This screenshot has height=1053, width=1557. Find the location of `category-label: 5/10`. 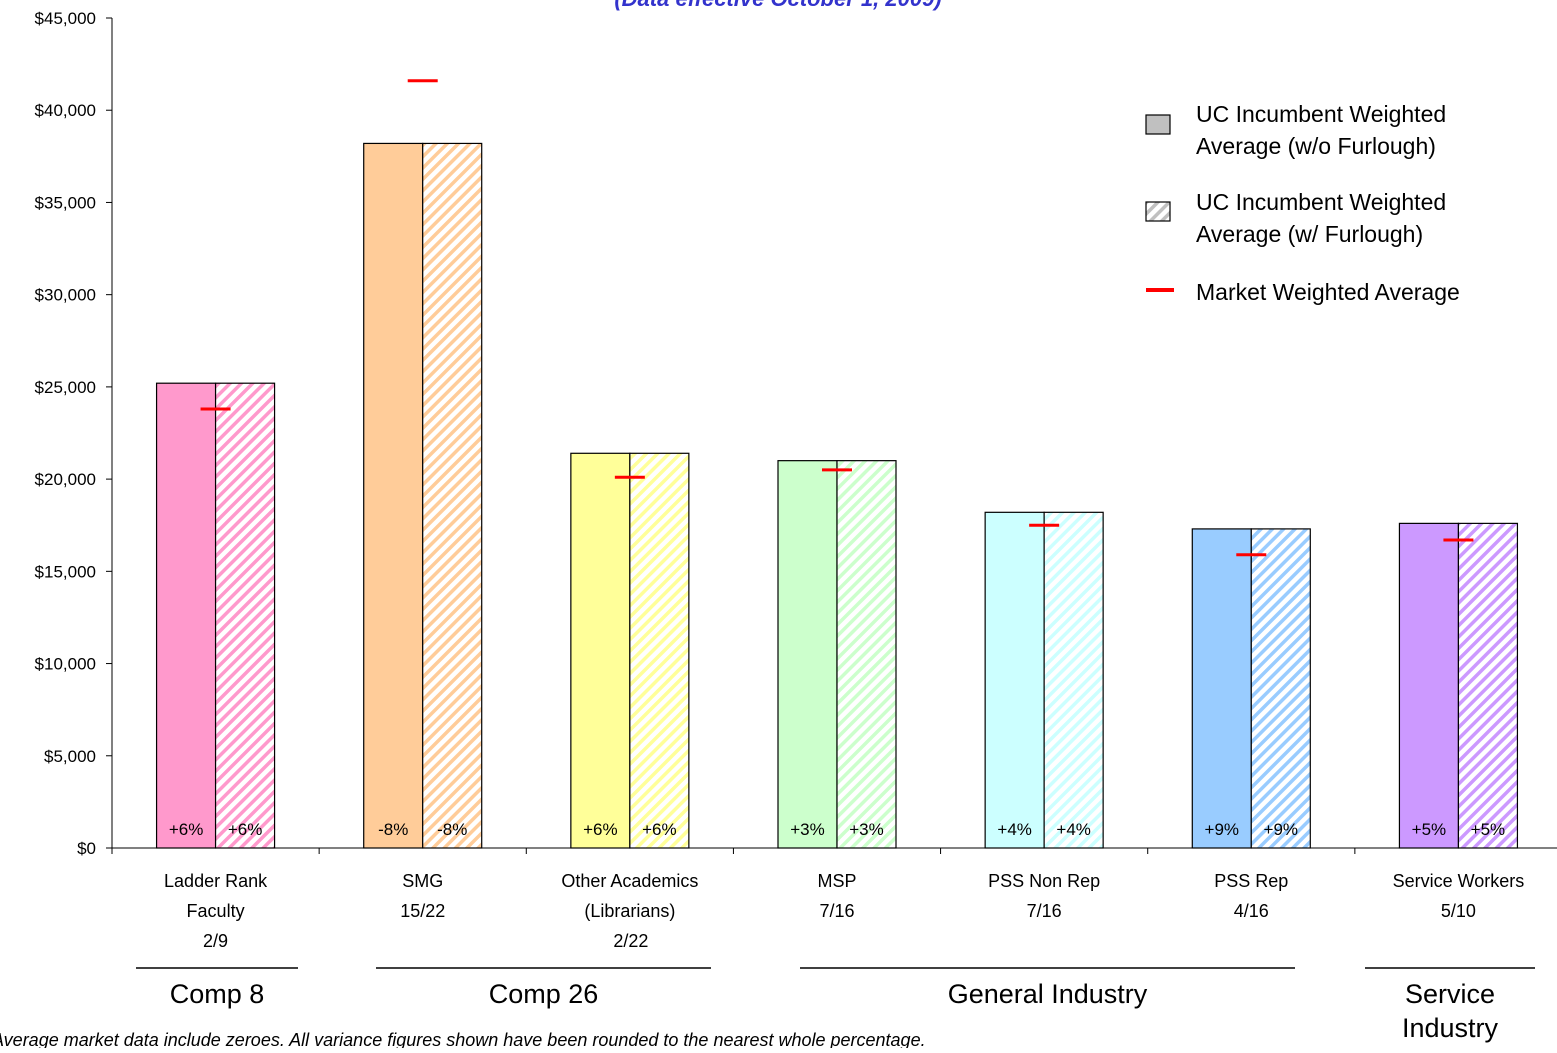

category-label: 5/10 is located at coordinates (1458, 911).